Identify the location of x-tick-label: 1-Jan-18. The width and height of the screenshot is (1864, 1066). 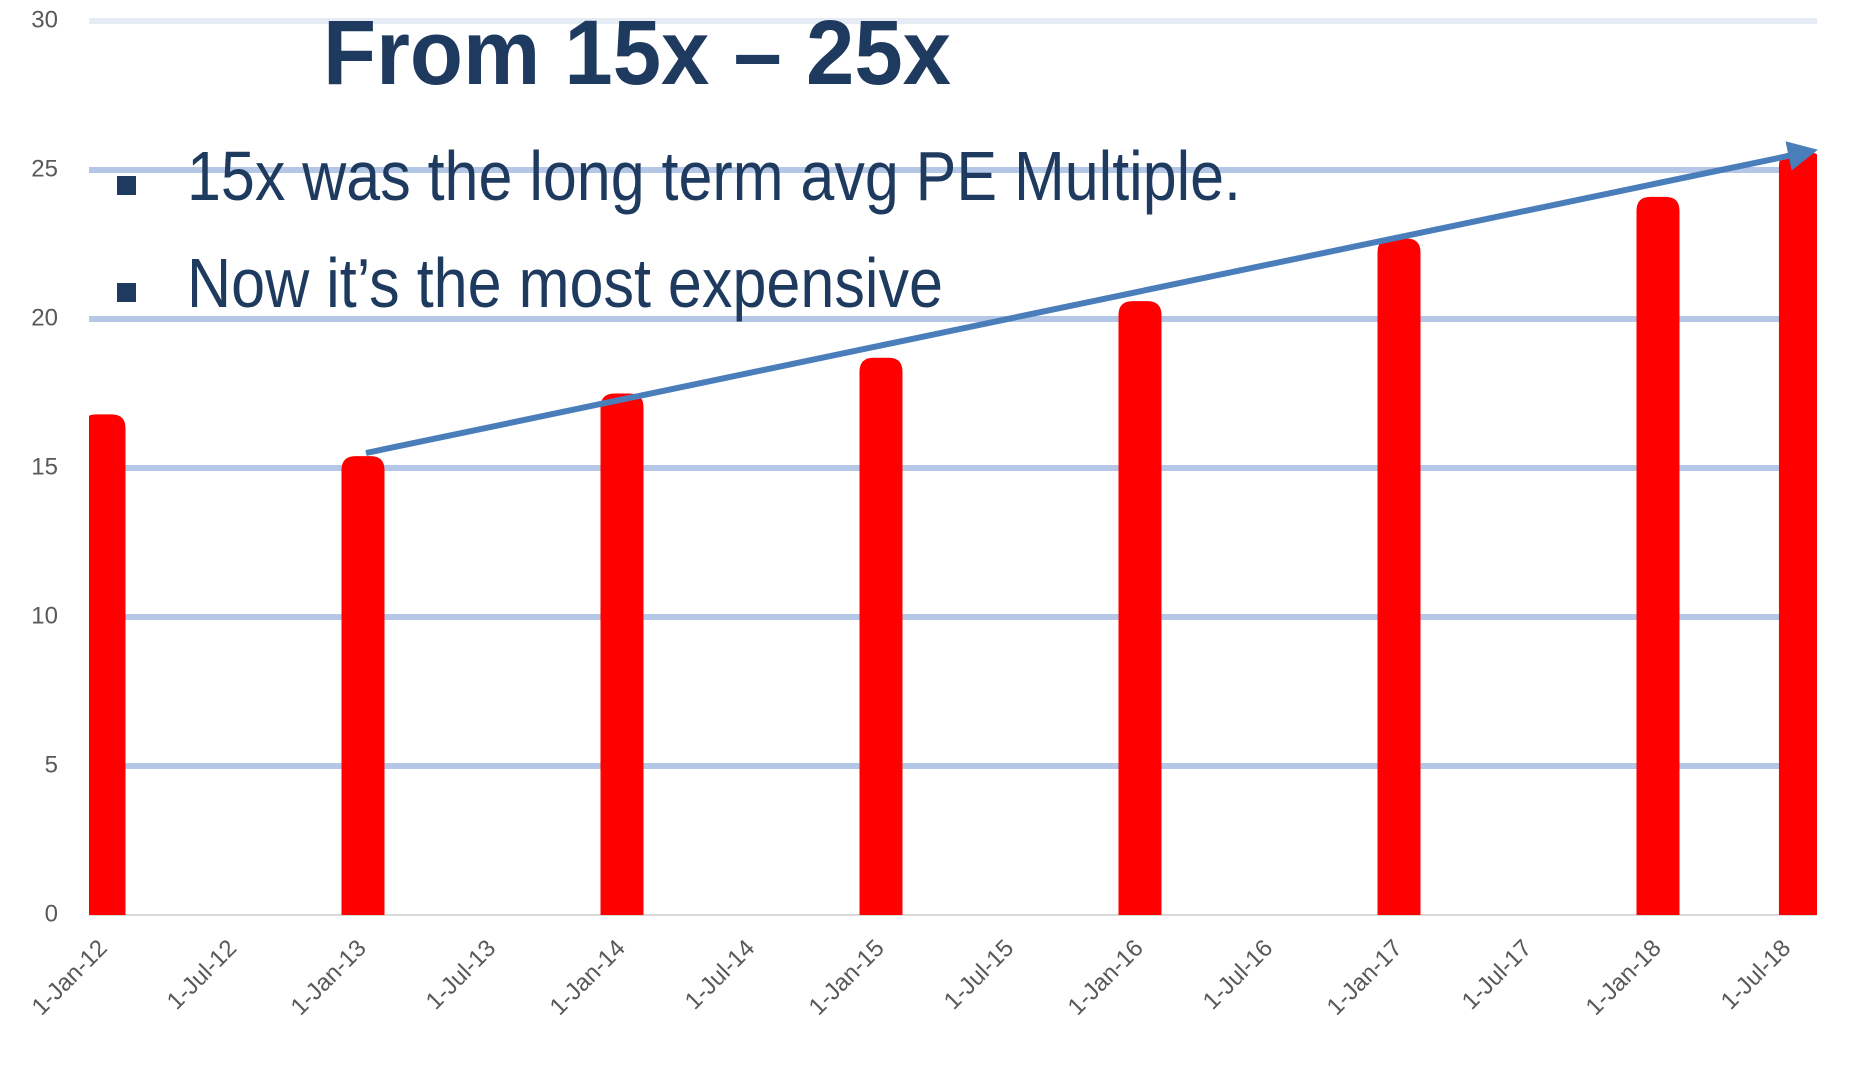
(1624, 978).